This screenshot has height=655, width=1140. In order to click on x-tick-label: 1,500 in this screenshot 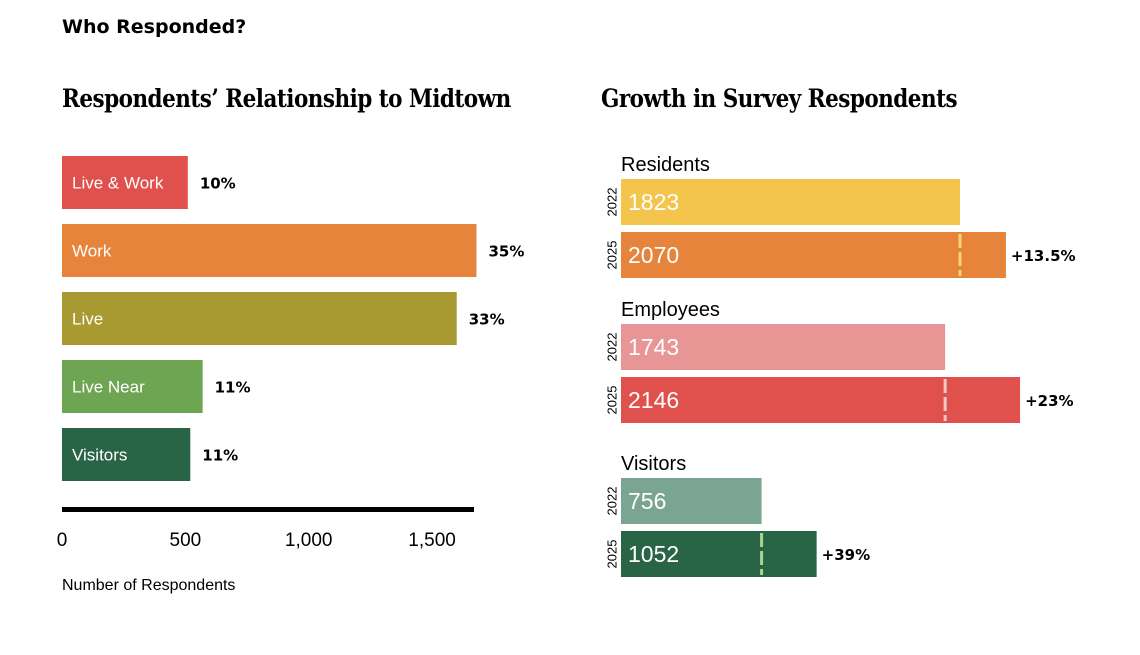, I will do `click(432, 540)`.